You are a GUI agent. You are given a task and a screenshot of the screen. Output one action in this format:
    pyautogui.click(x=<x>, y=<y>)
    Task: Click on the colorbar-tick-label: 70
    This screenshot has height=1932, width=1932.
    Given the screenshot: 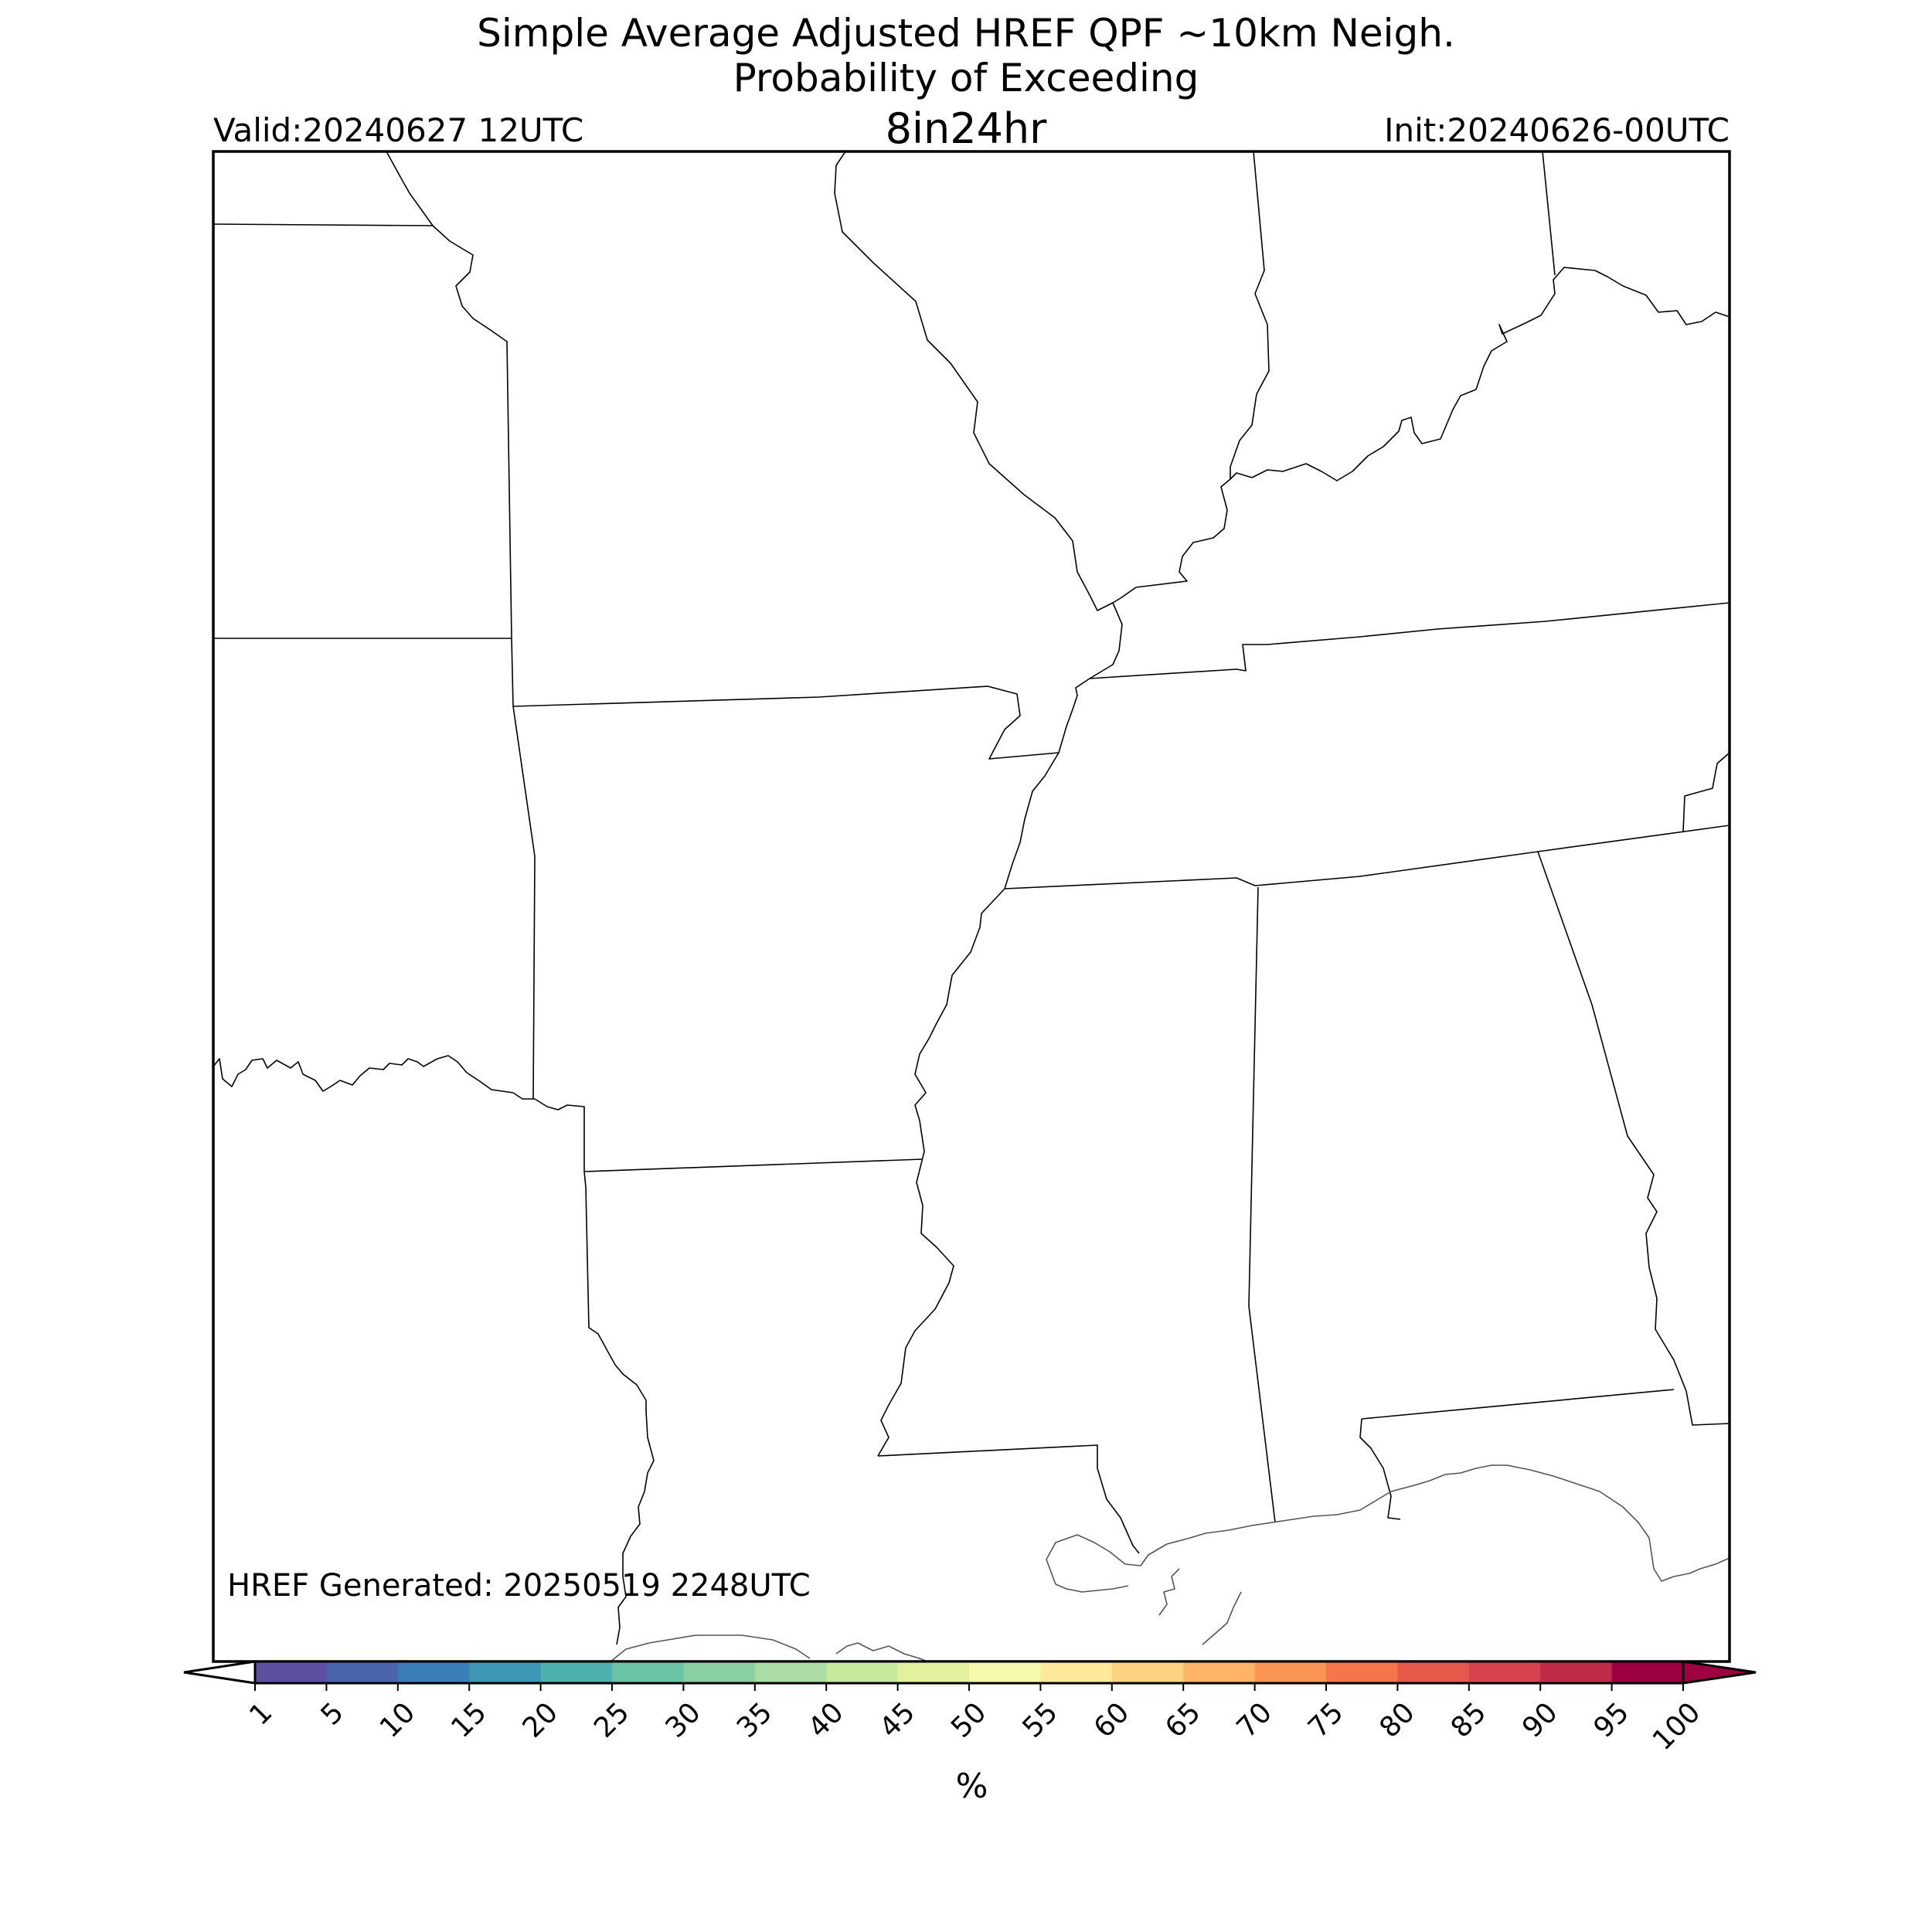 What is the action you would take?
    pyautogui.click(x=1255, y=1719)
    